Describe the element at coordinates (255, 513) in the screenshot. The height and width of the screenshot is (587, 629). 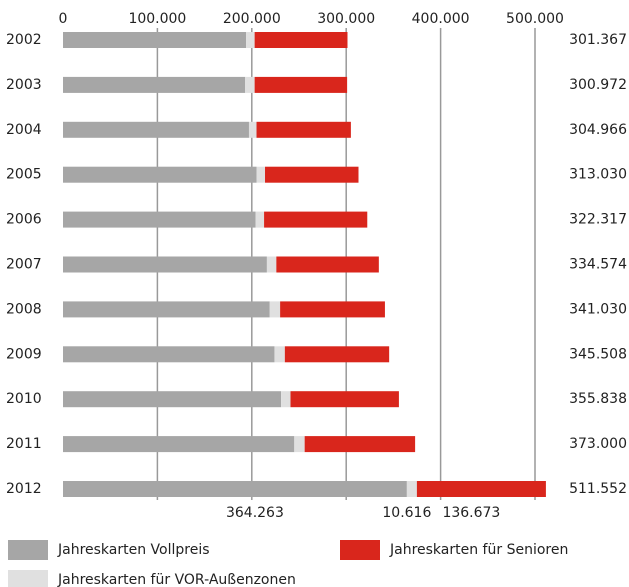
I see `value-label: 364.263` at that location.